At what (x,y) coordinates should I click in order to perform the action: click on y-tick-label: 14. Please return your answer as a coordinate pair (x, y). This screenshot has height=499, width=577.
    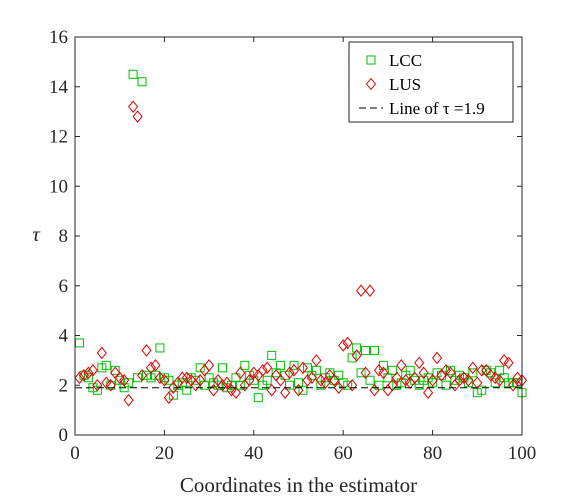
    Looking at the image, I should click on (59, 87).